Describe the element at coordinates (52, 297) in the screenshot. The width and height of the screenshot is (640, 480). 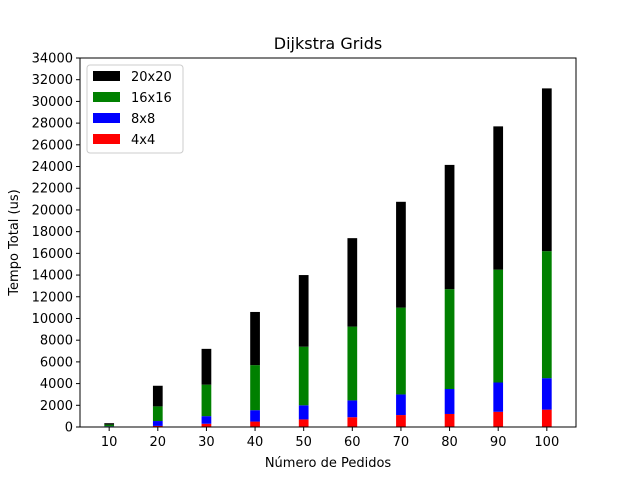
I see `y-tick-label: 12000` at that location.